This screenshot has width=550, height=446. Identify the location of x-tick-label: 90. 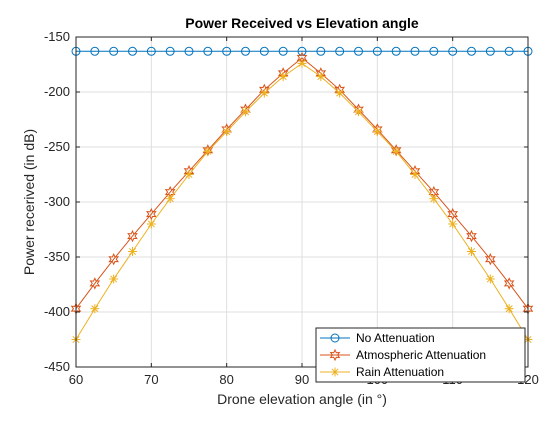
(302, 379).